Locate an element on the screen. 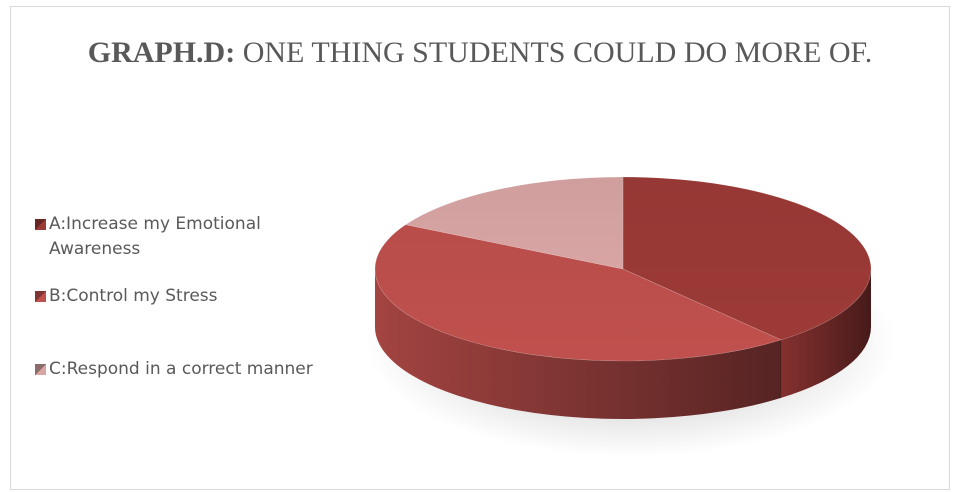  pie-slice-a is located at coordinates (747, 258).